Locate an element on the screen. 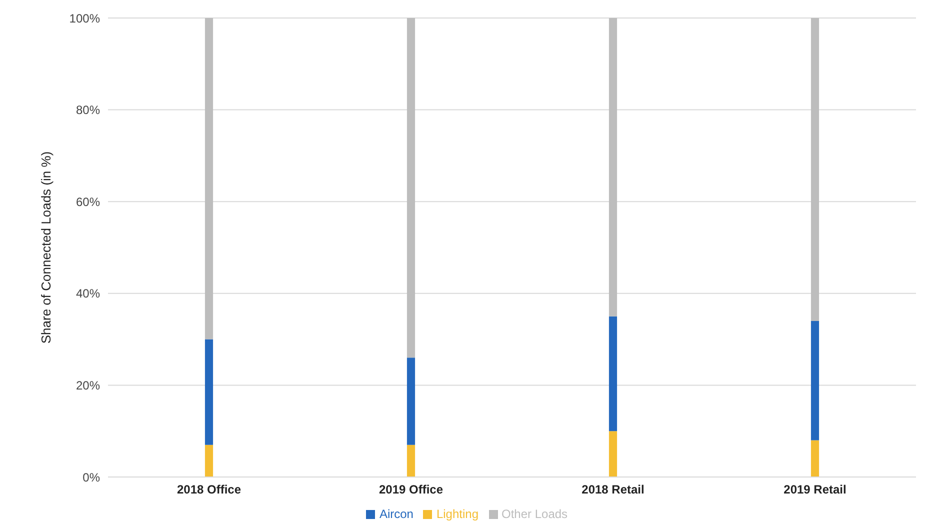 The image size is (944, 529). x-tick-label: 2019 Office is located at coordinates (411, 489).